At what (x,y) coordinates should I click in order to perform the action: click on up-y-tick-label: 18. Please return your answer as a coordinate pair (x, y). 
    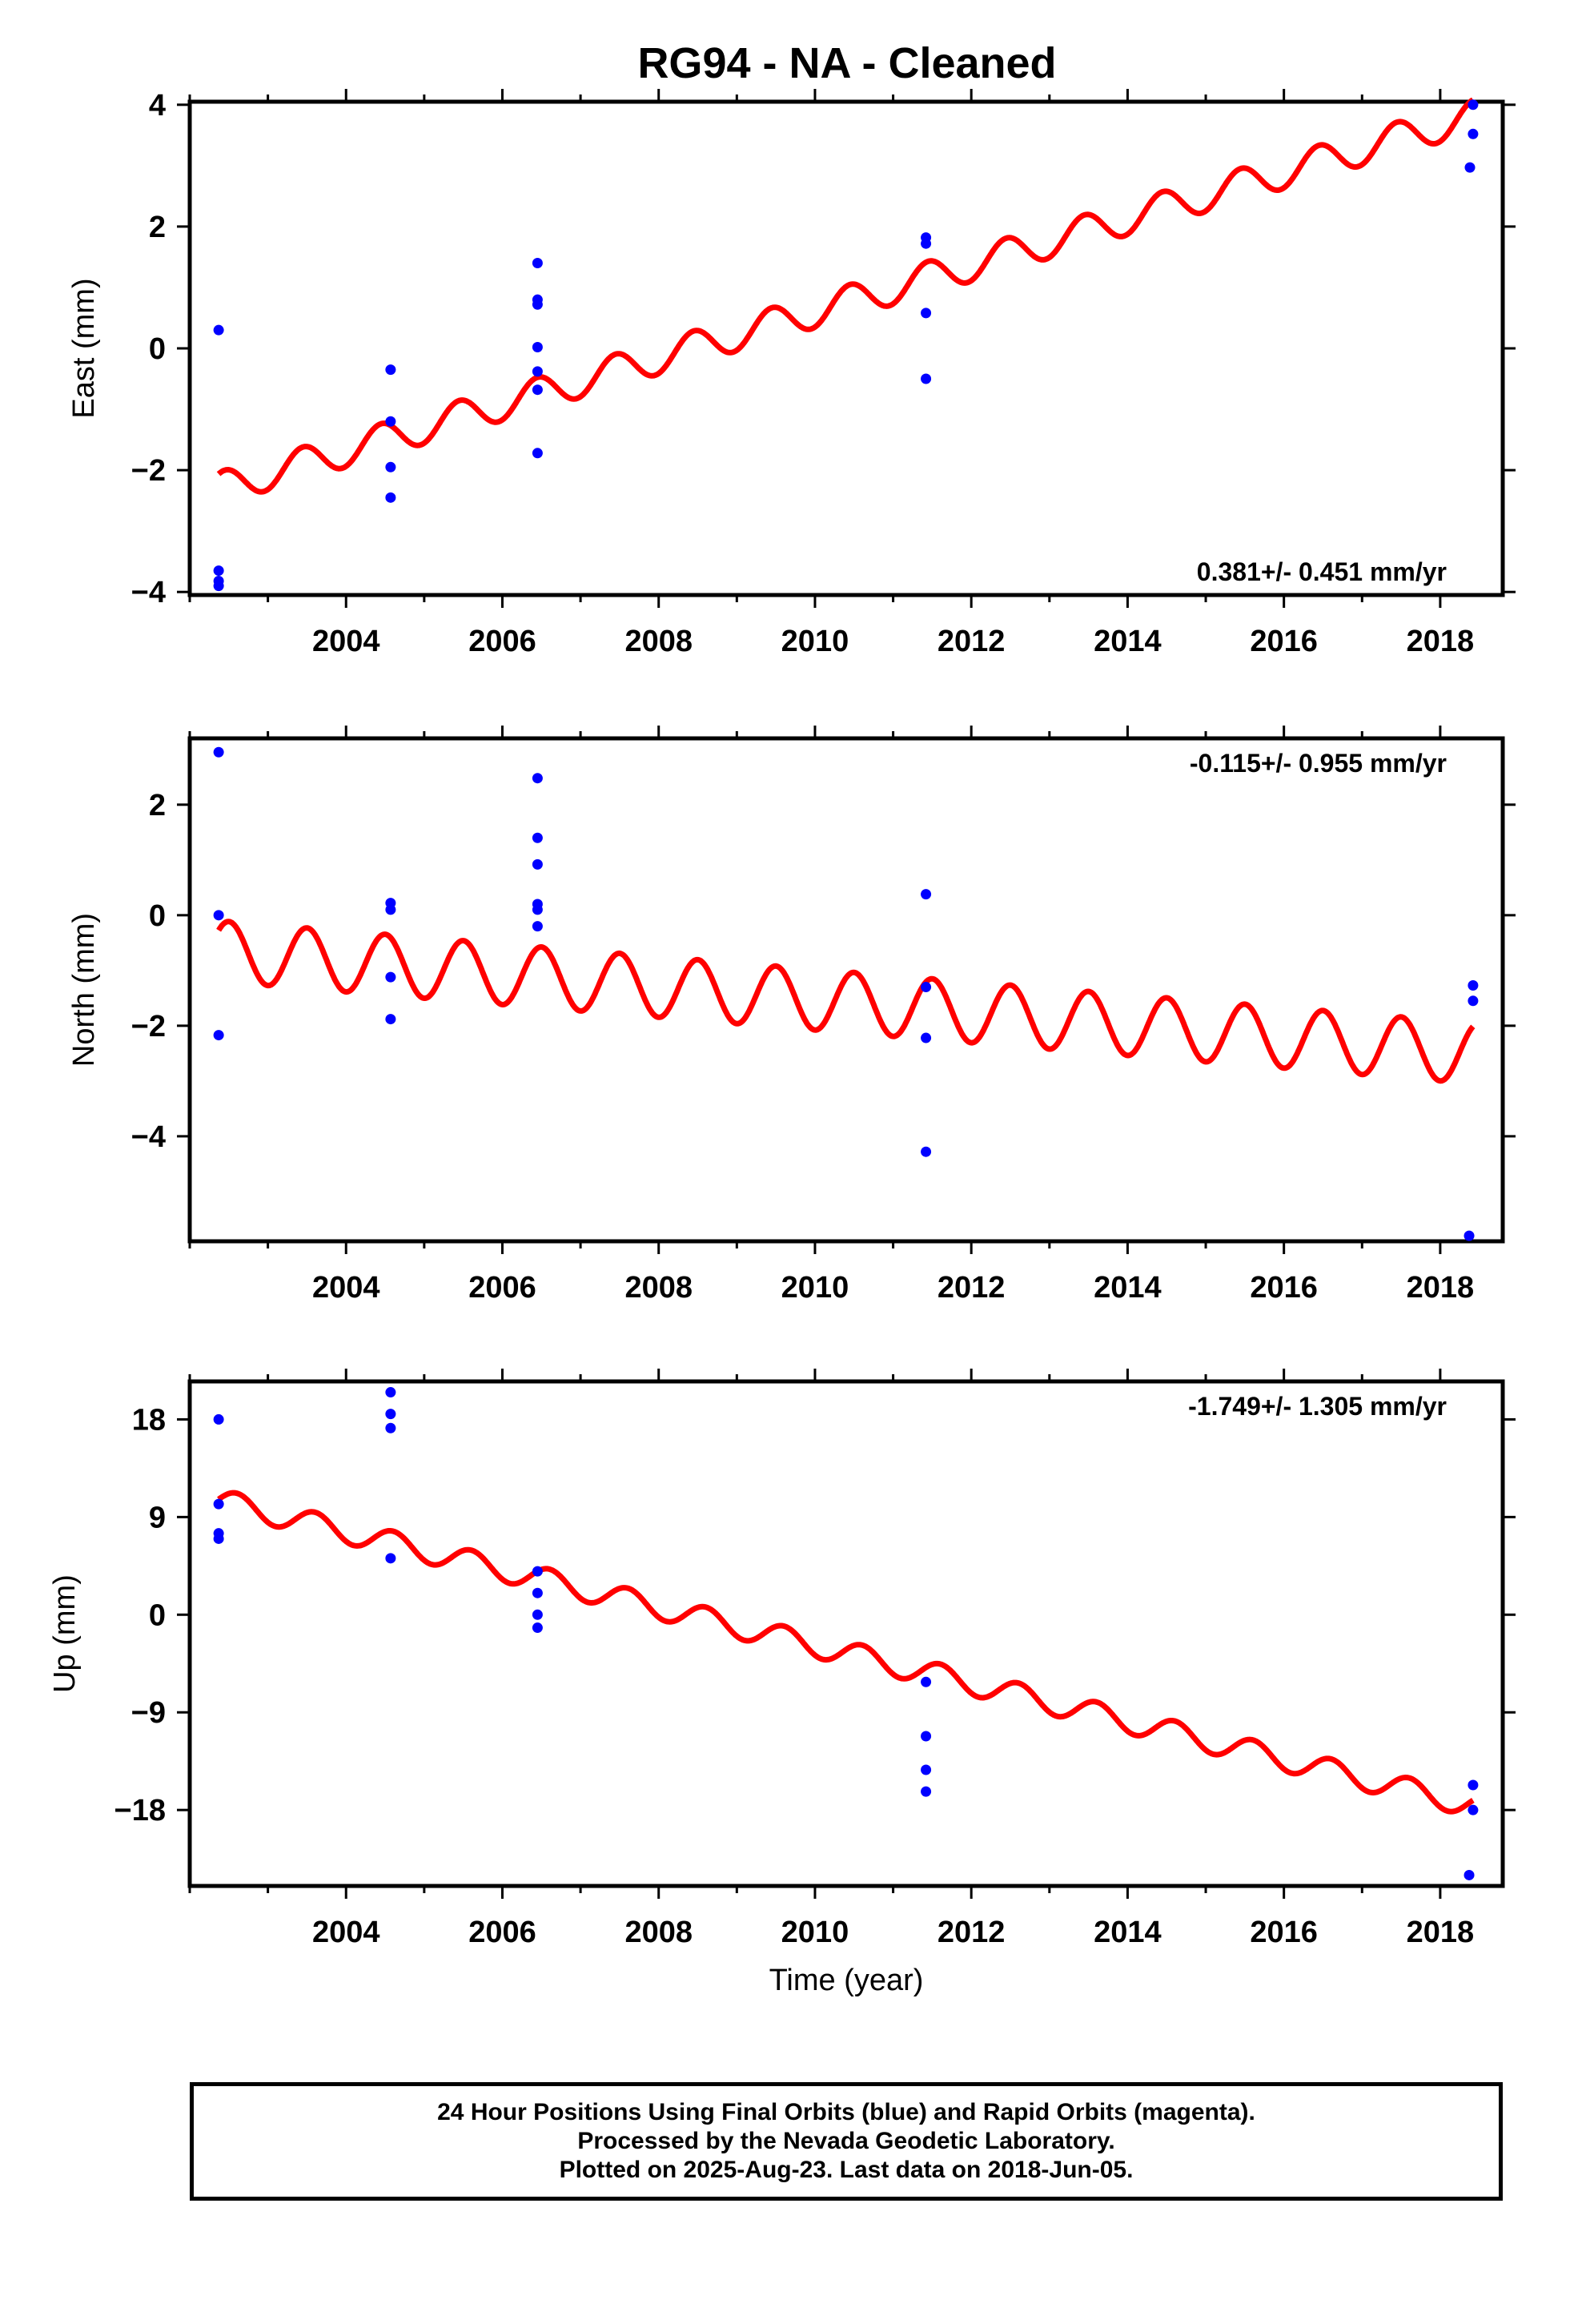
    Looking at the image, I should click on (149, 1420).